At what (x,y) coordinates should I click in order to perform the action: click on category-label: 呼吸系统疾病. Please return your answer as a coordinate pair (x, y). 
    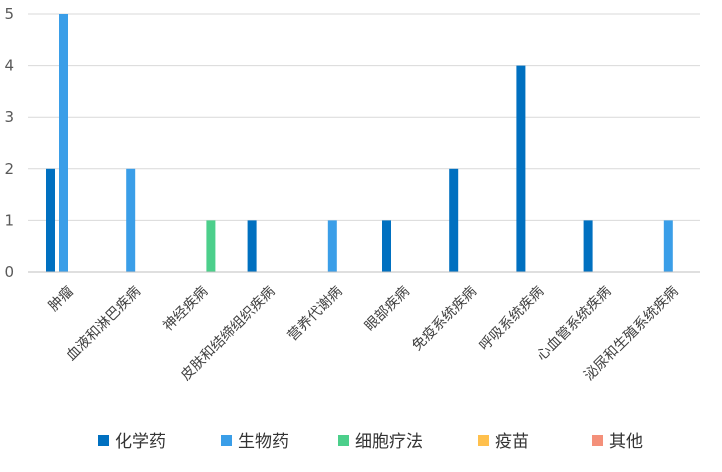
    Looking at the image, I should click on (512, 319).